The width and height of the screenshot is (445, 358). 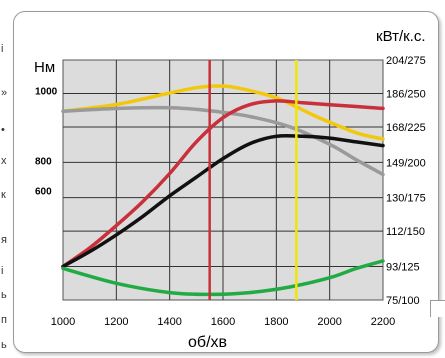 What do you see at coordinates (383, 322) in the screenshot?
I see `x-tick-label: 2200` at bounding box center [383, 322].